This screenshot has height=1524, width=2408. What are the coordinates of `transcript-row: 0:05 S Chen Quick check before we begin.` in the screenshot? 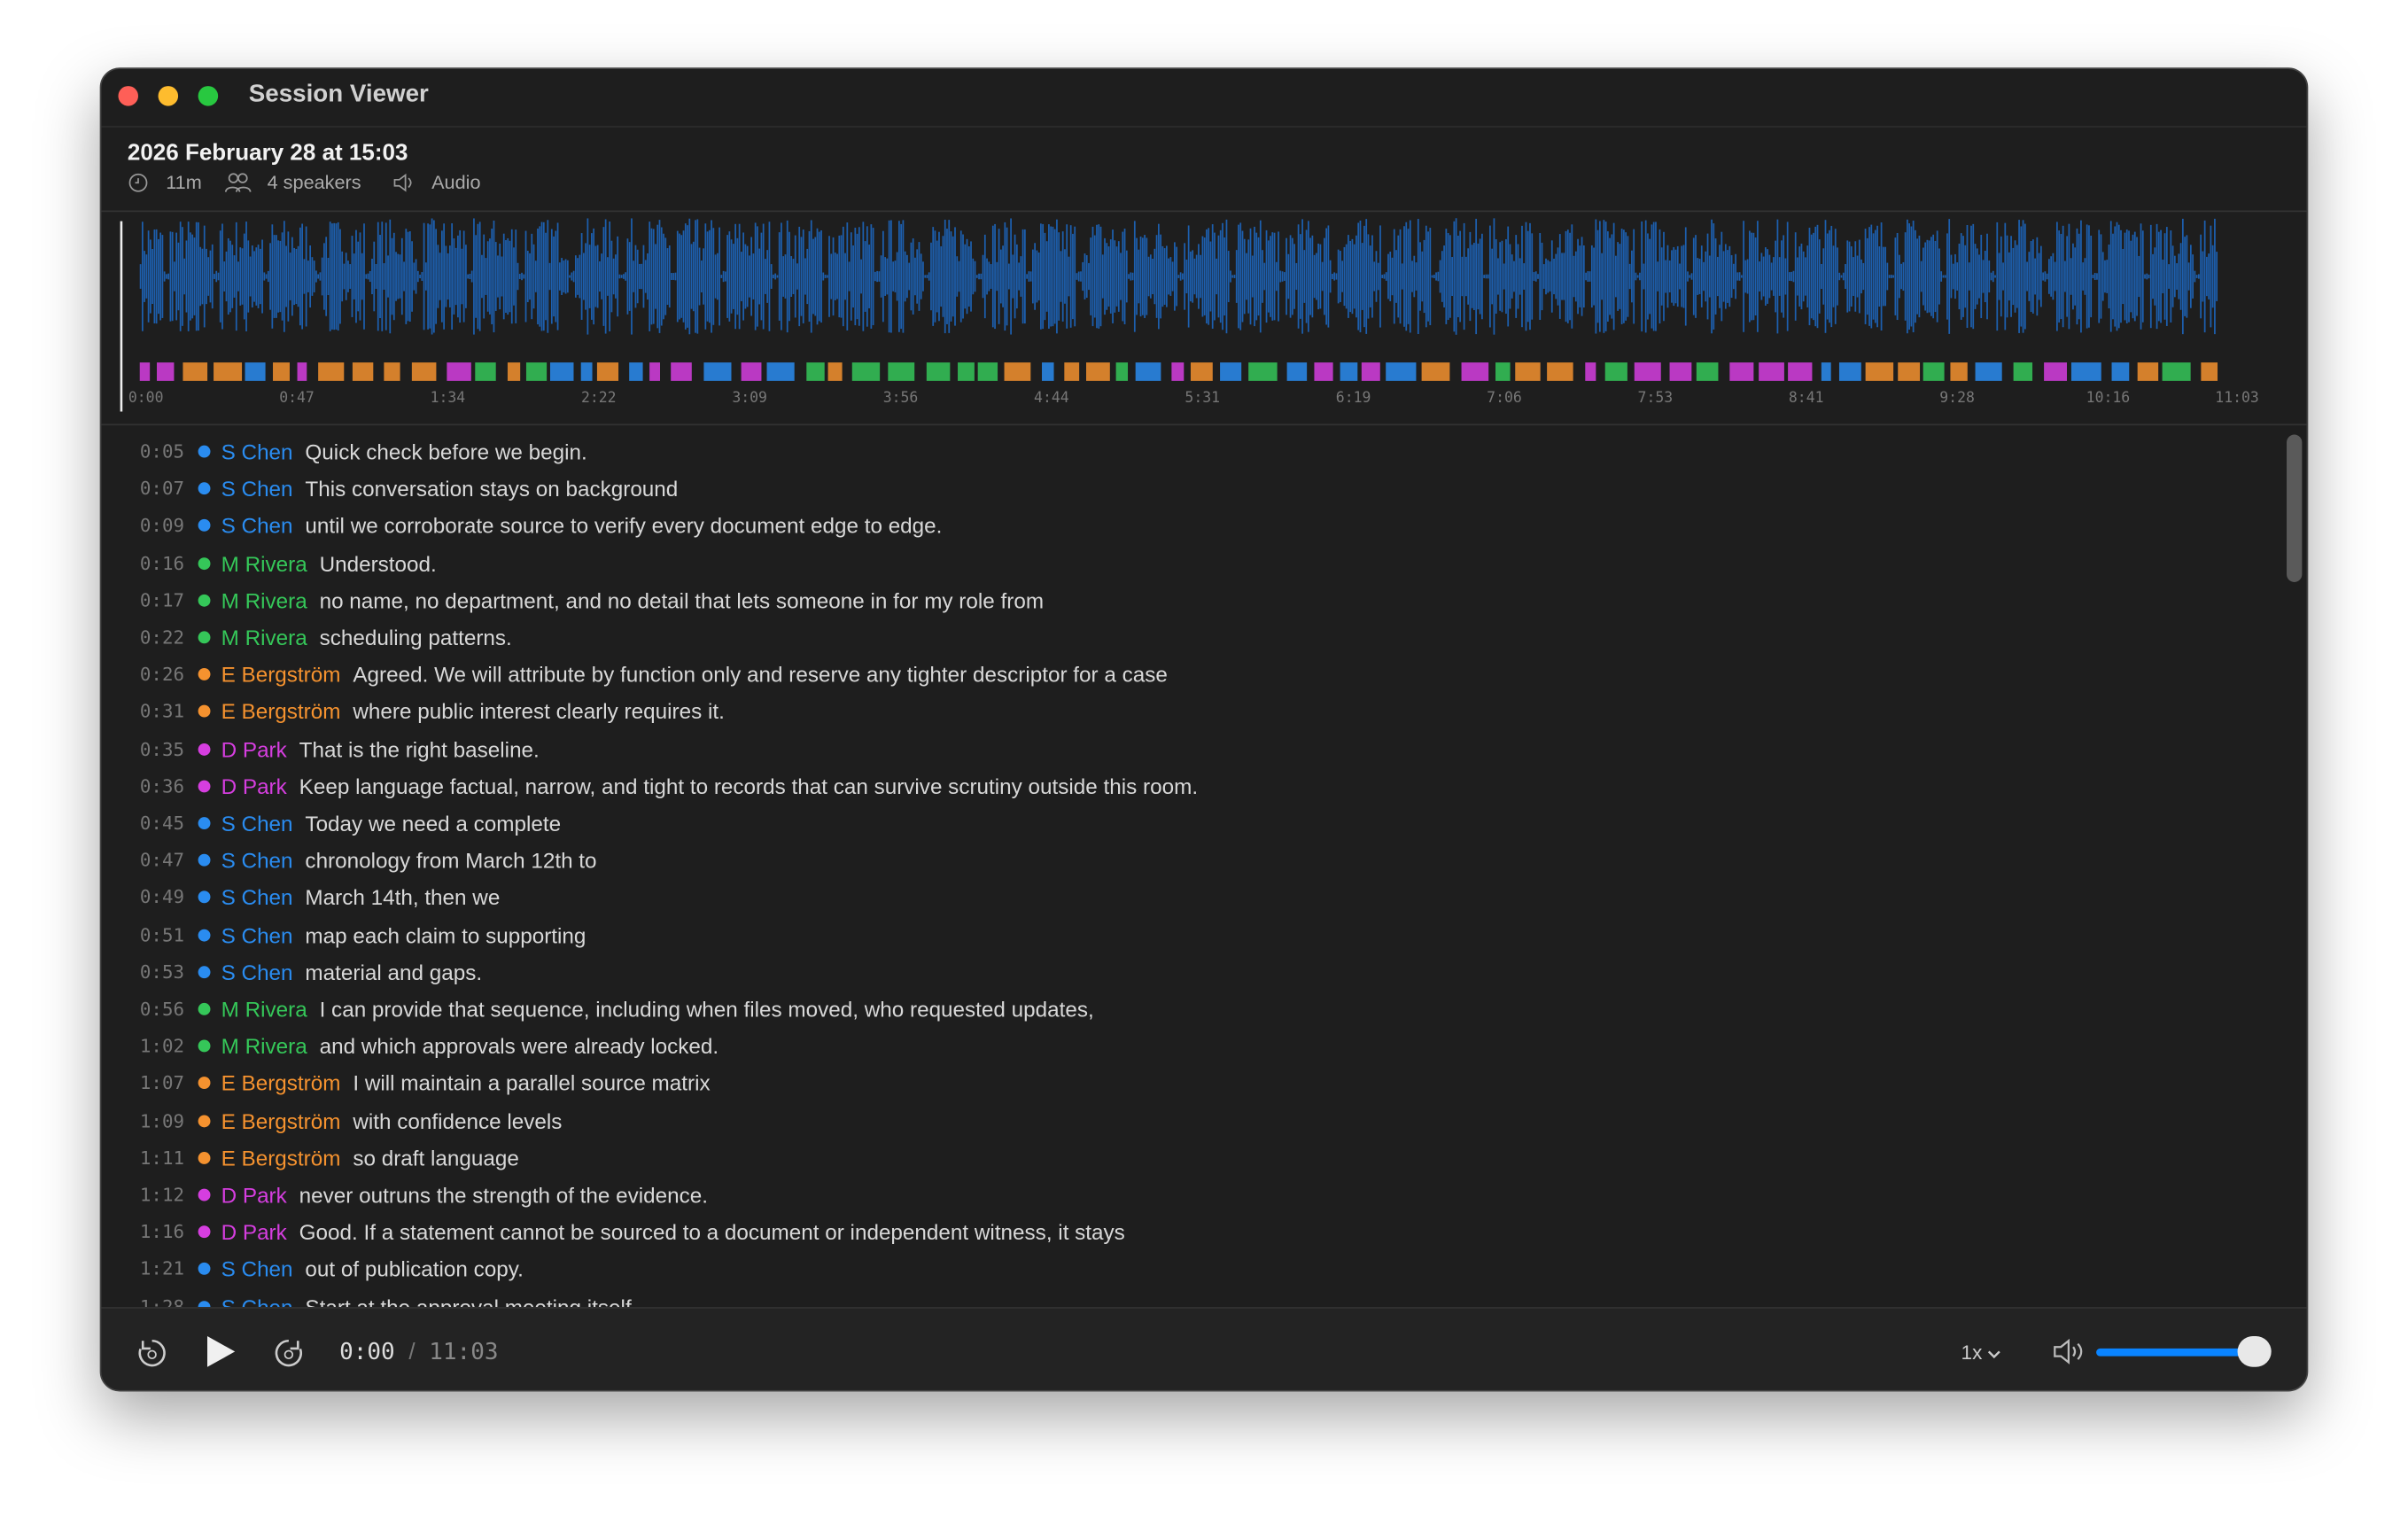 It's located at (361, 452).